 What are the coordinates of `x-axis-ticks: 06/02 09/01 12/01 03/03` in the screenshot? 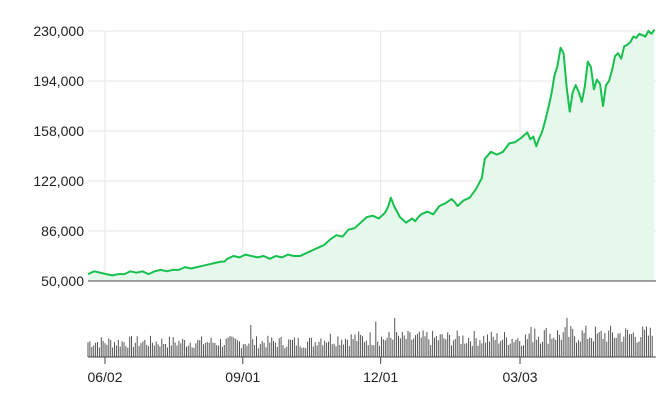 It's located at (312, 371).